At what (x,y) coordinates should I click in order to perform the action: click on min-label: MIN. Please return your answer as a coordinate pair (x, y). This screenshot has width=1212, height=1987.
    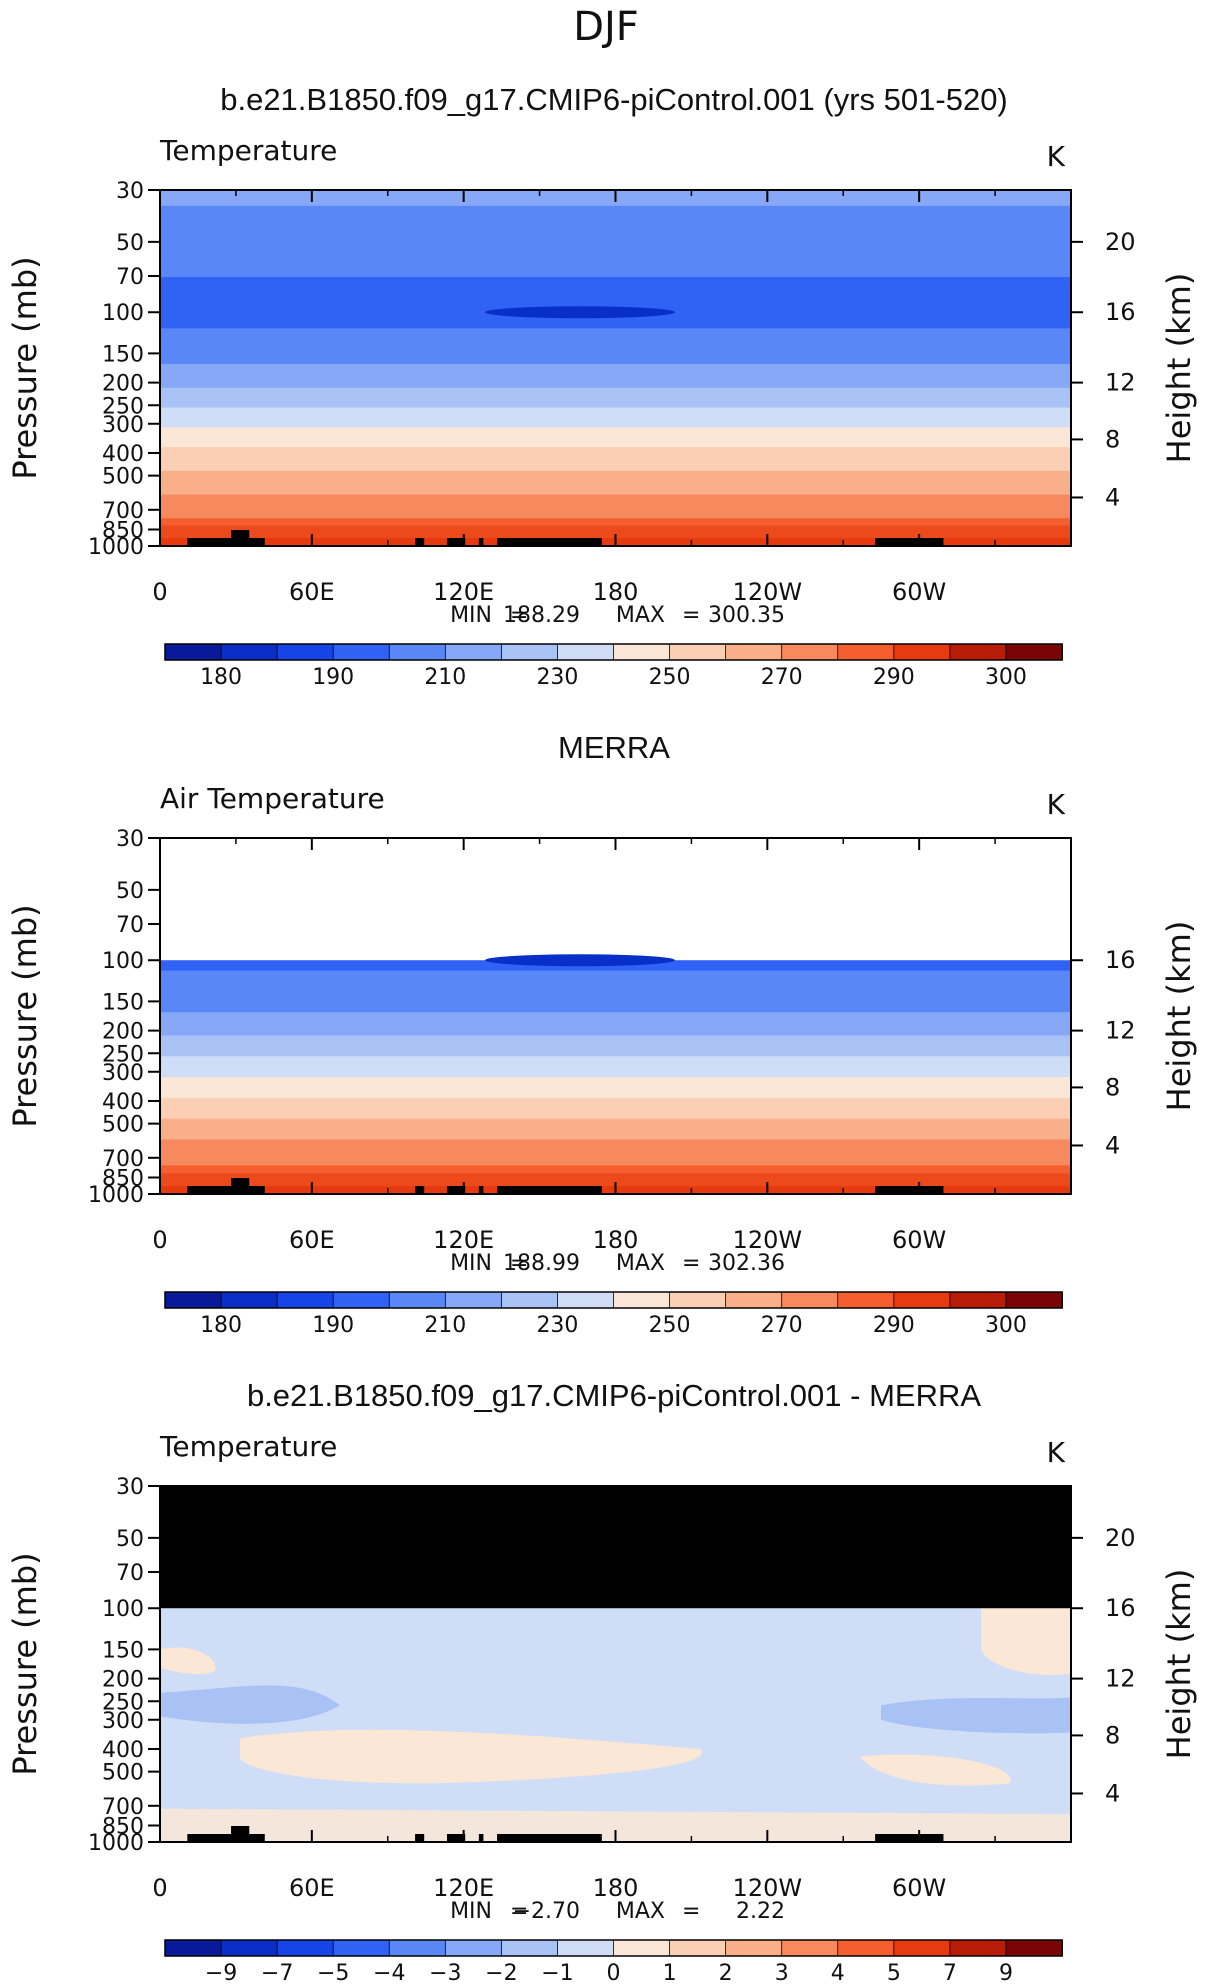
    Looking at the image, I should click on (471, 1263).